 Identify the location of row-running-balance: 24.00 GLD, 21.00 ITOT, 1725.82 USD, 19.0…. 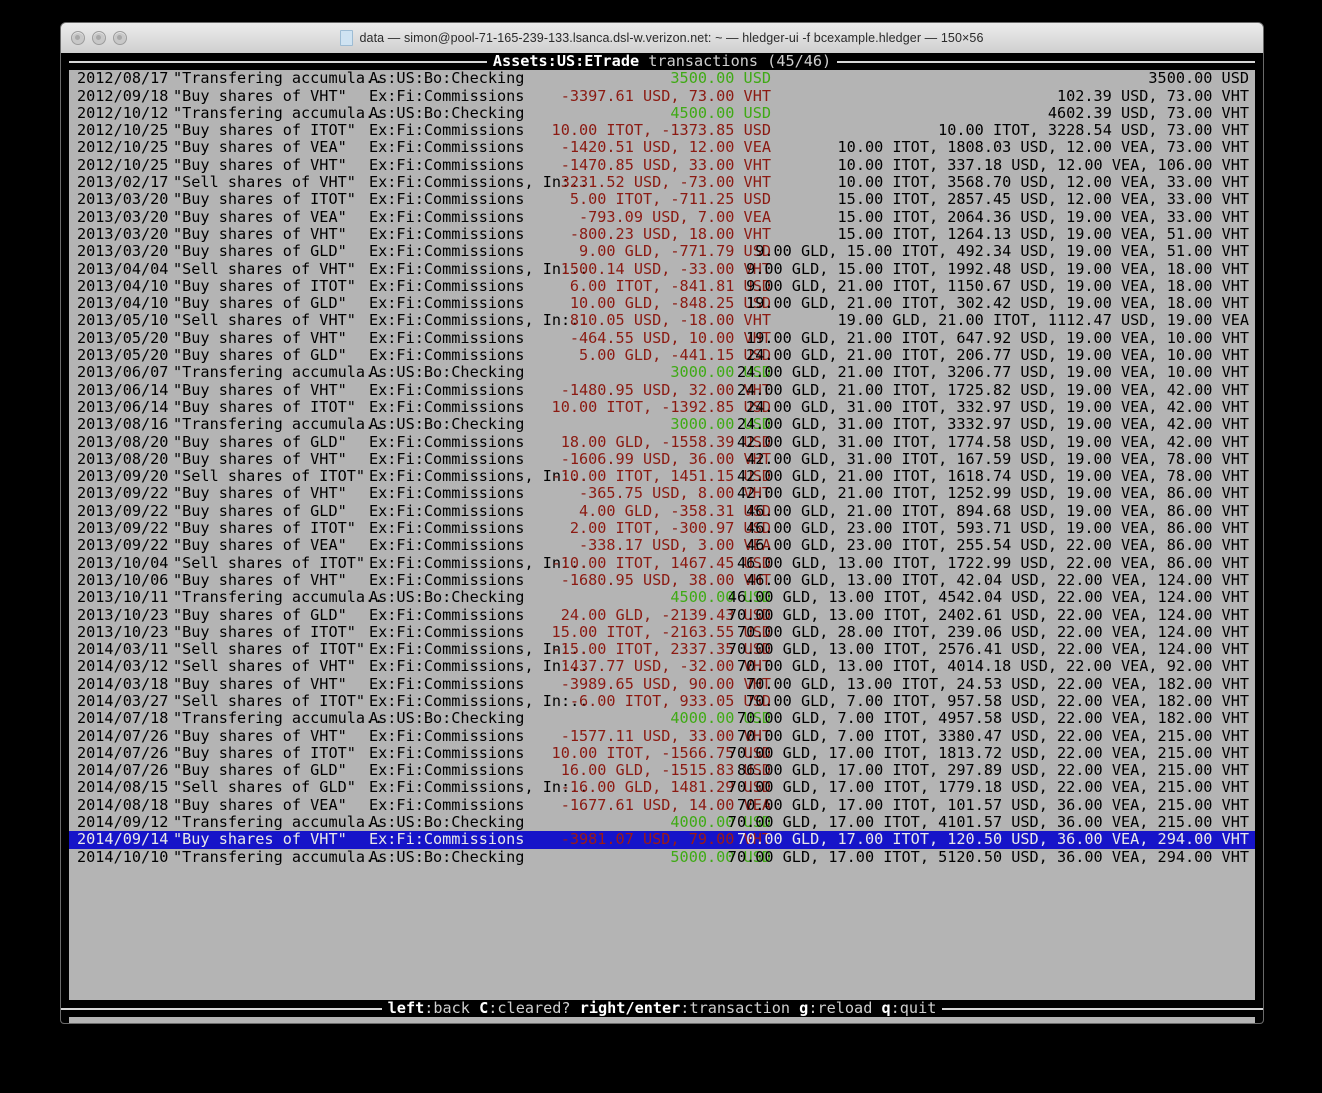
(992, 389).